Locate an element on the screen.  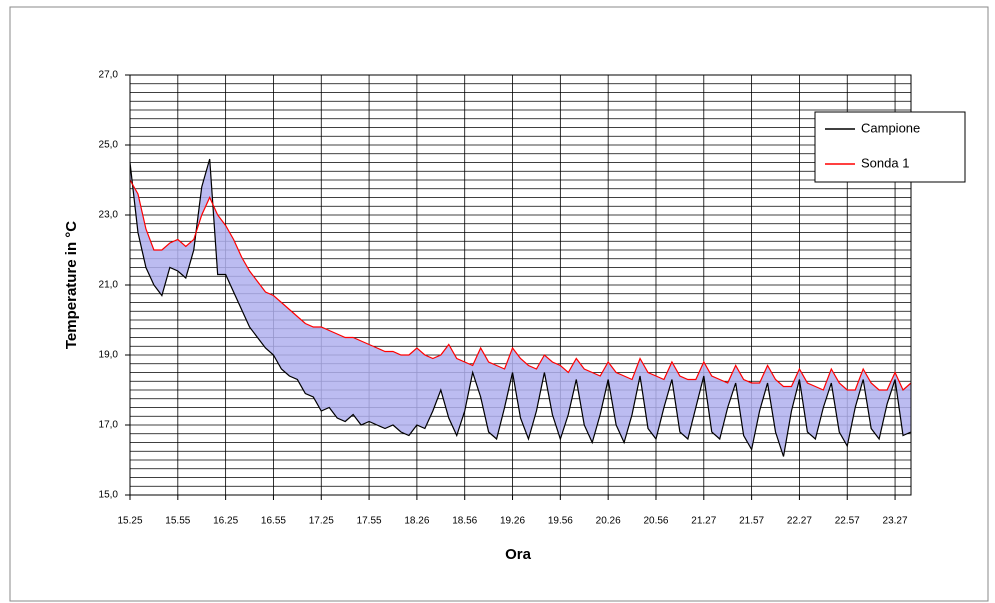
y-axis-title: Temperature in °C is located at coordinates (71, 285).